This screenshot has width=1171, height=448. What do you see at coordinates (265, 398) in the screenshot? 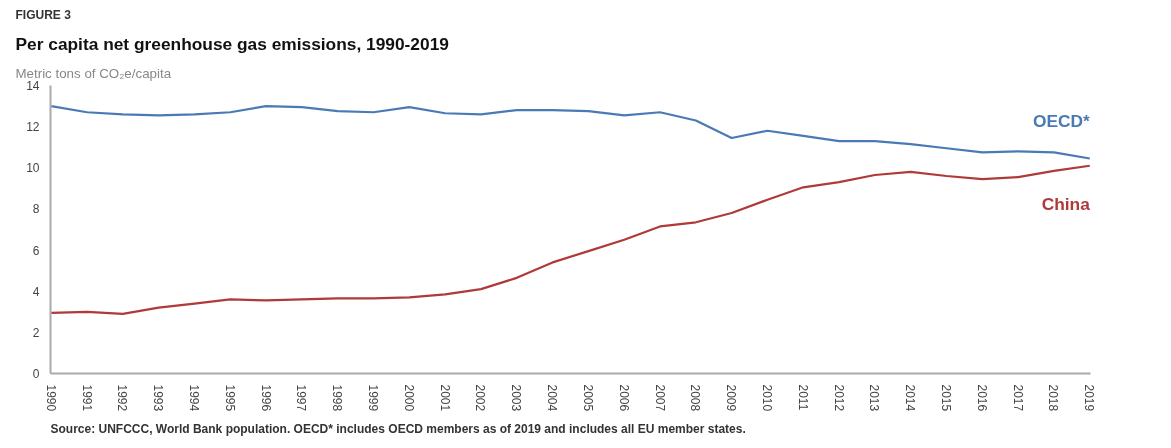
I see `x-tick-label: 1996` at bounding box center [265, 398].